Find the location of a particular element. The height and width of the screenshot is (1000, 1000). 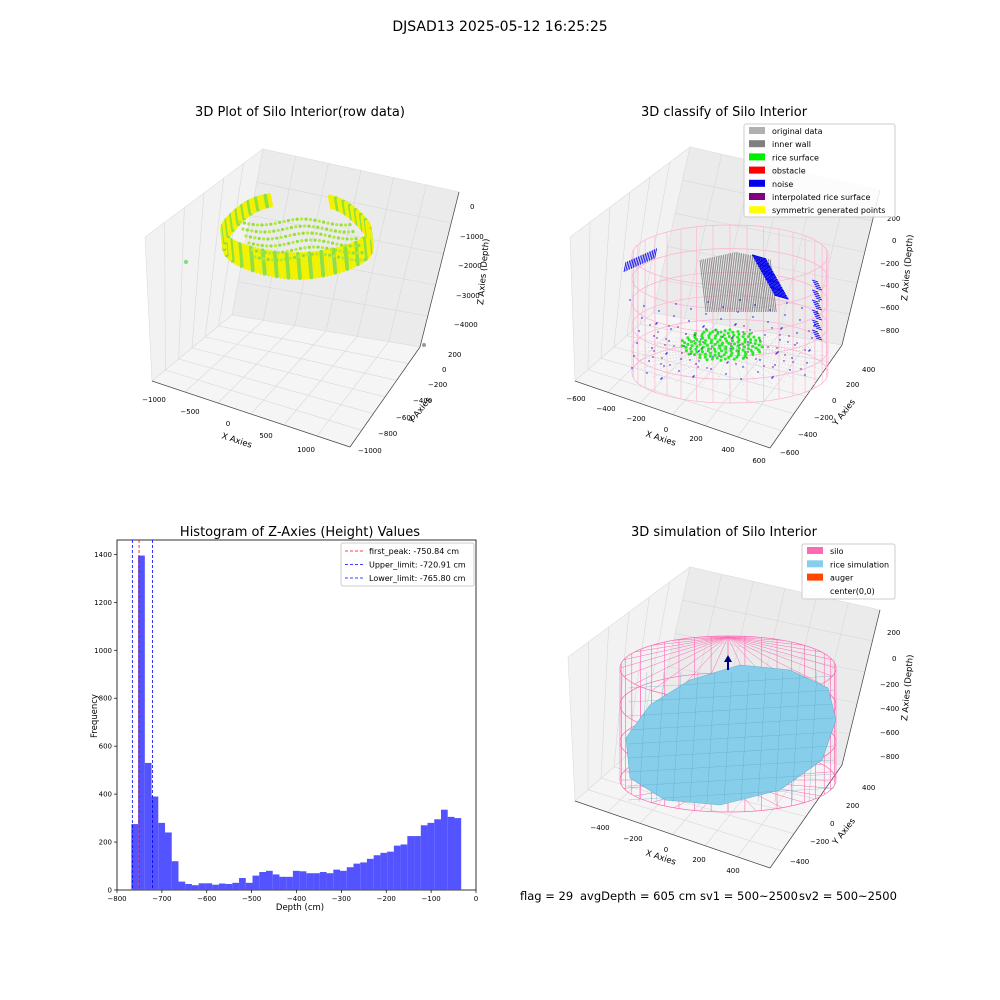

p1-ytick: 0 is located at coordinates (444, 370).